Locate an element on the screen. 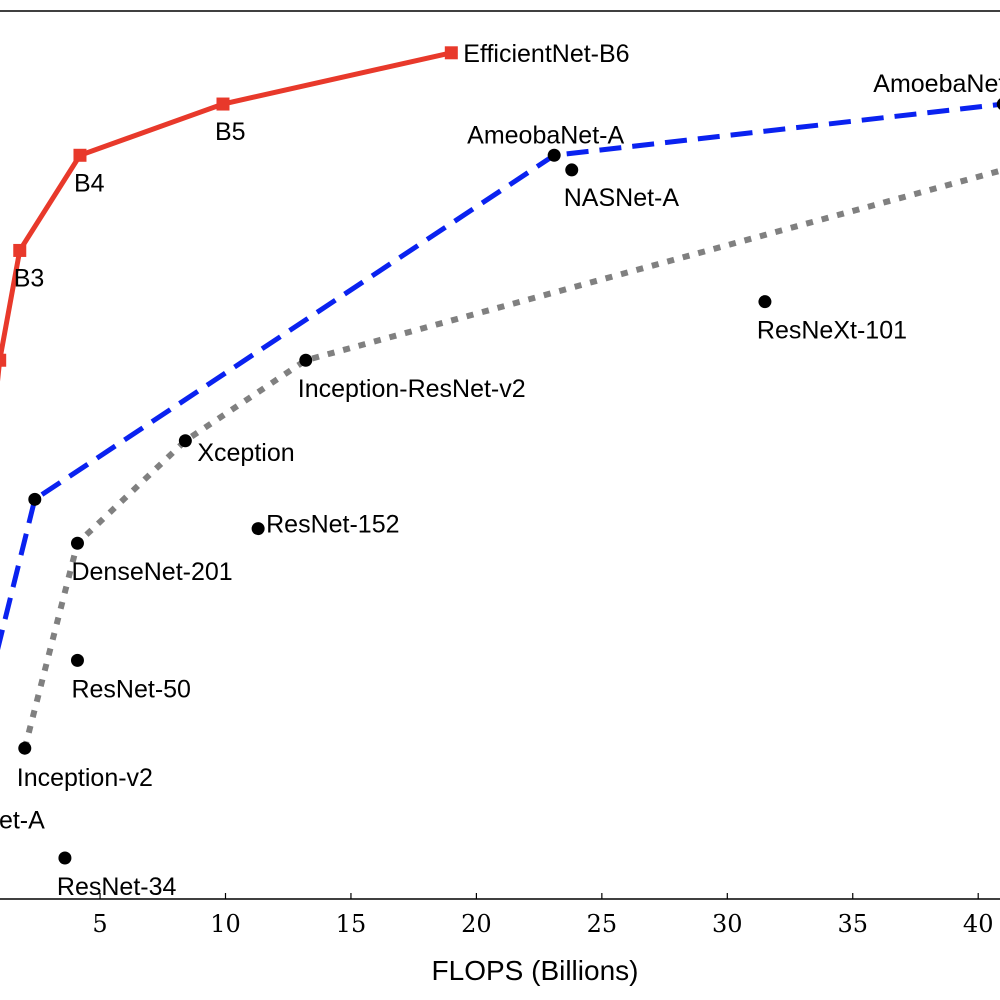  label-ameobanet-a-nas-models: AmeobaNet-A is located at coordinates (545, 135).